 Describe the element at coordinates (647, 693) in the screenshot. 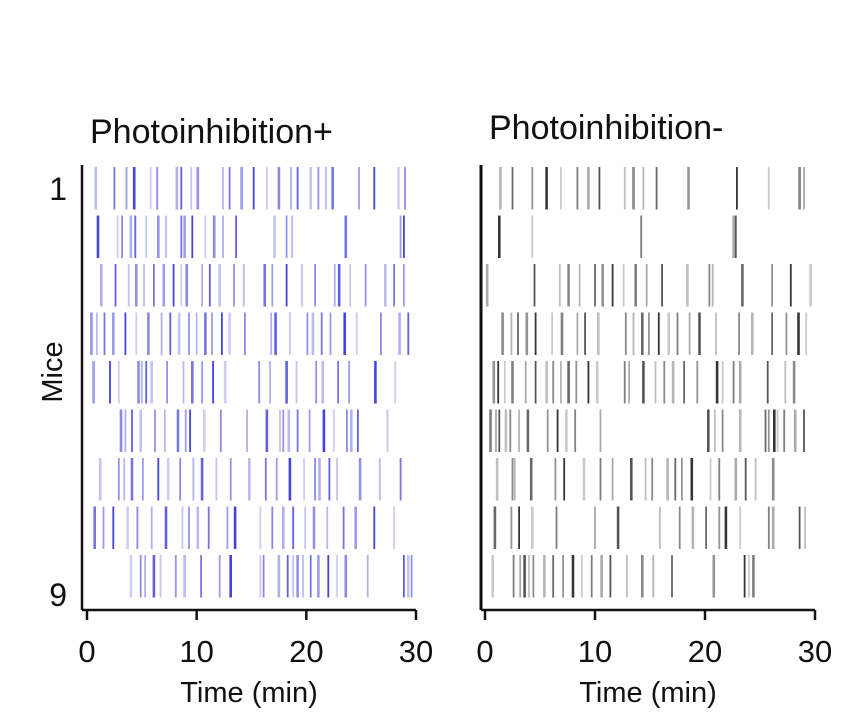

I see `x-axis-label-minus: Time (min)` at that location.